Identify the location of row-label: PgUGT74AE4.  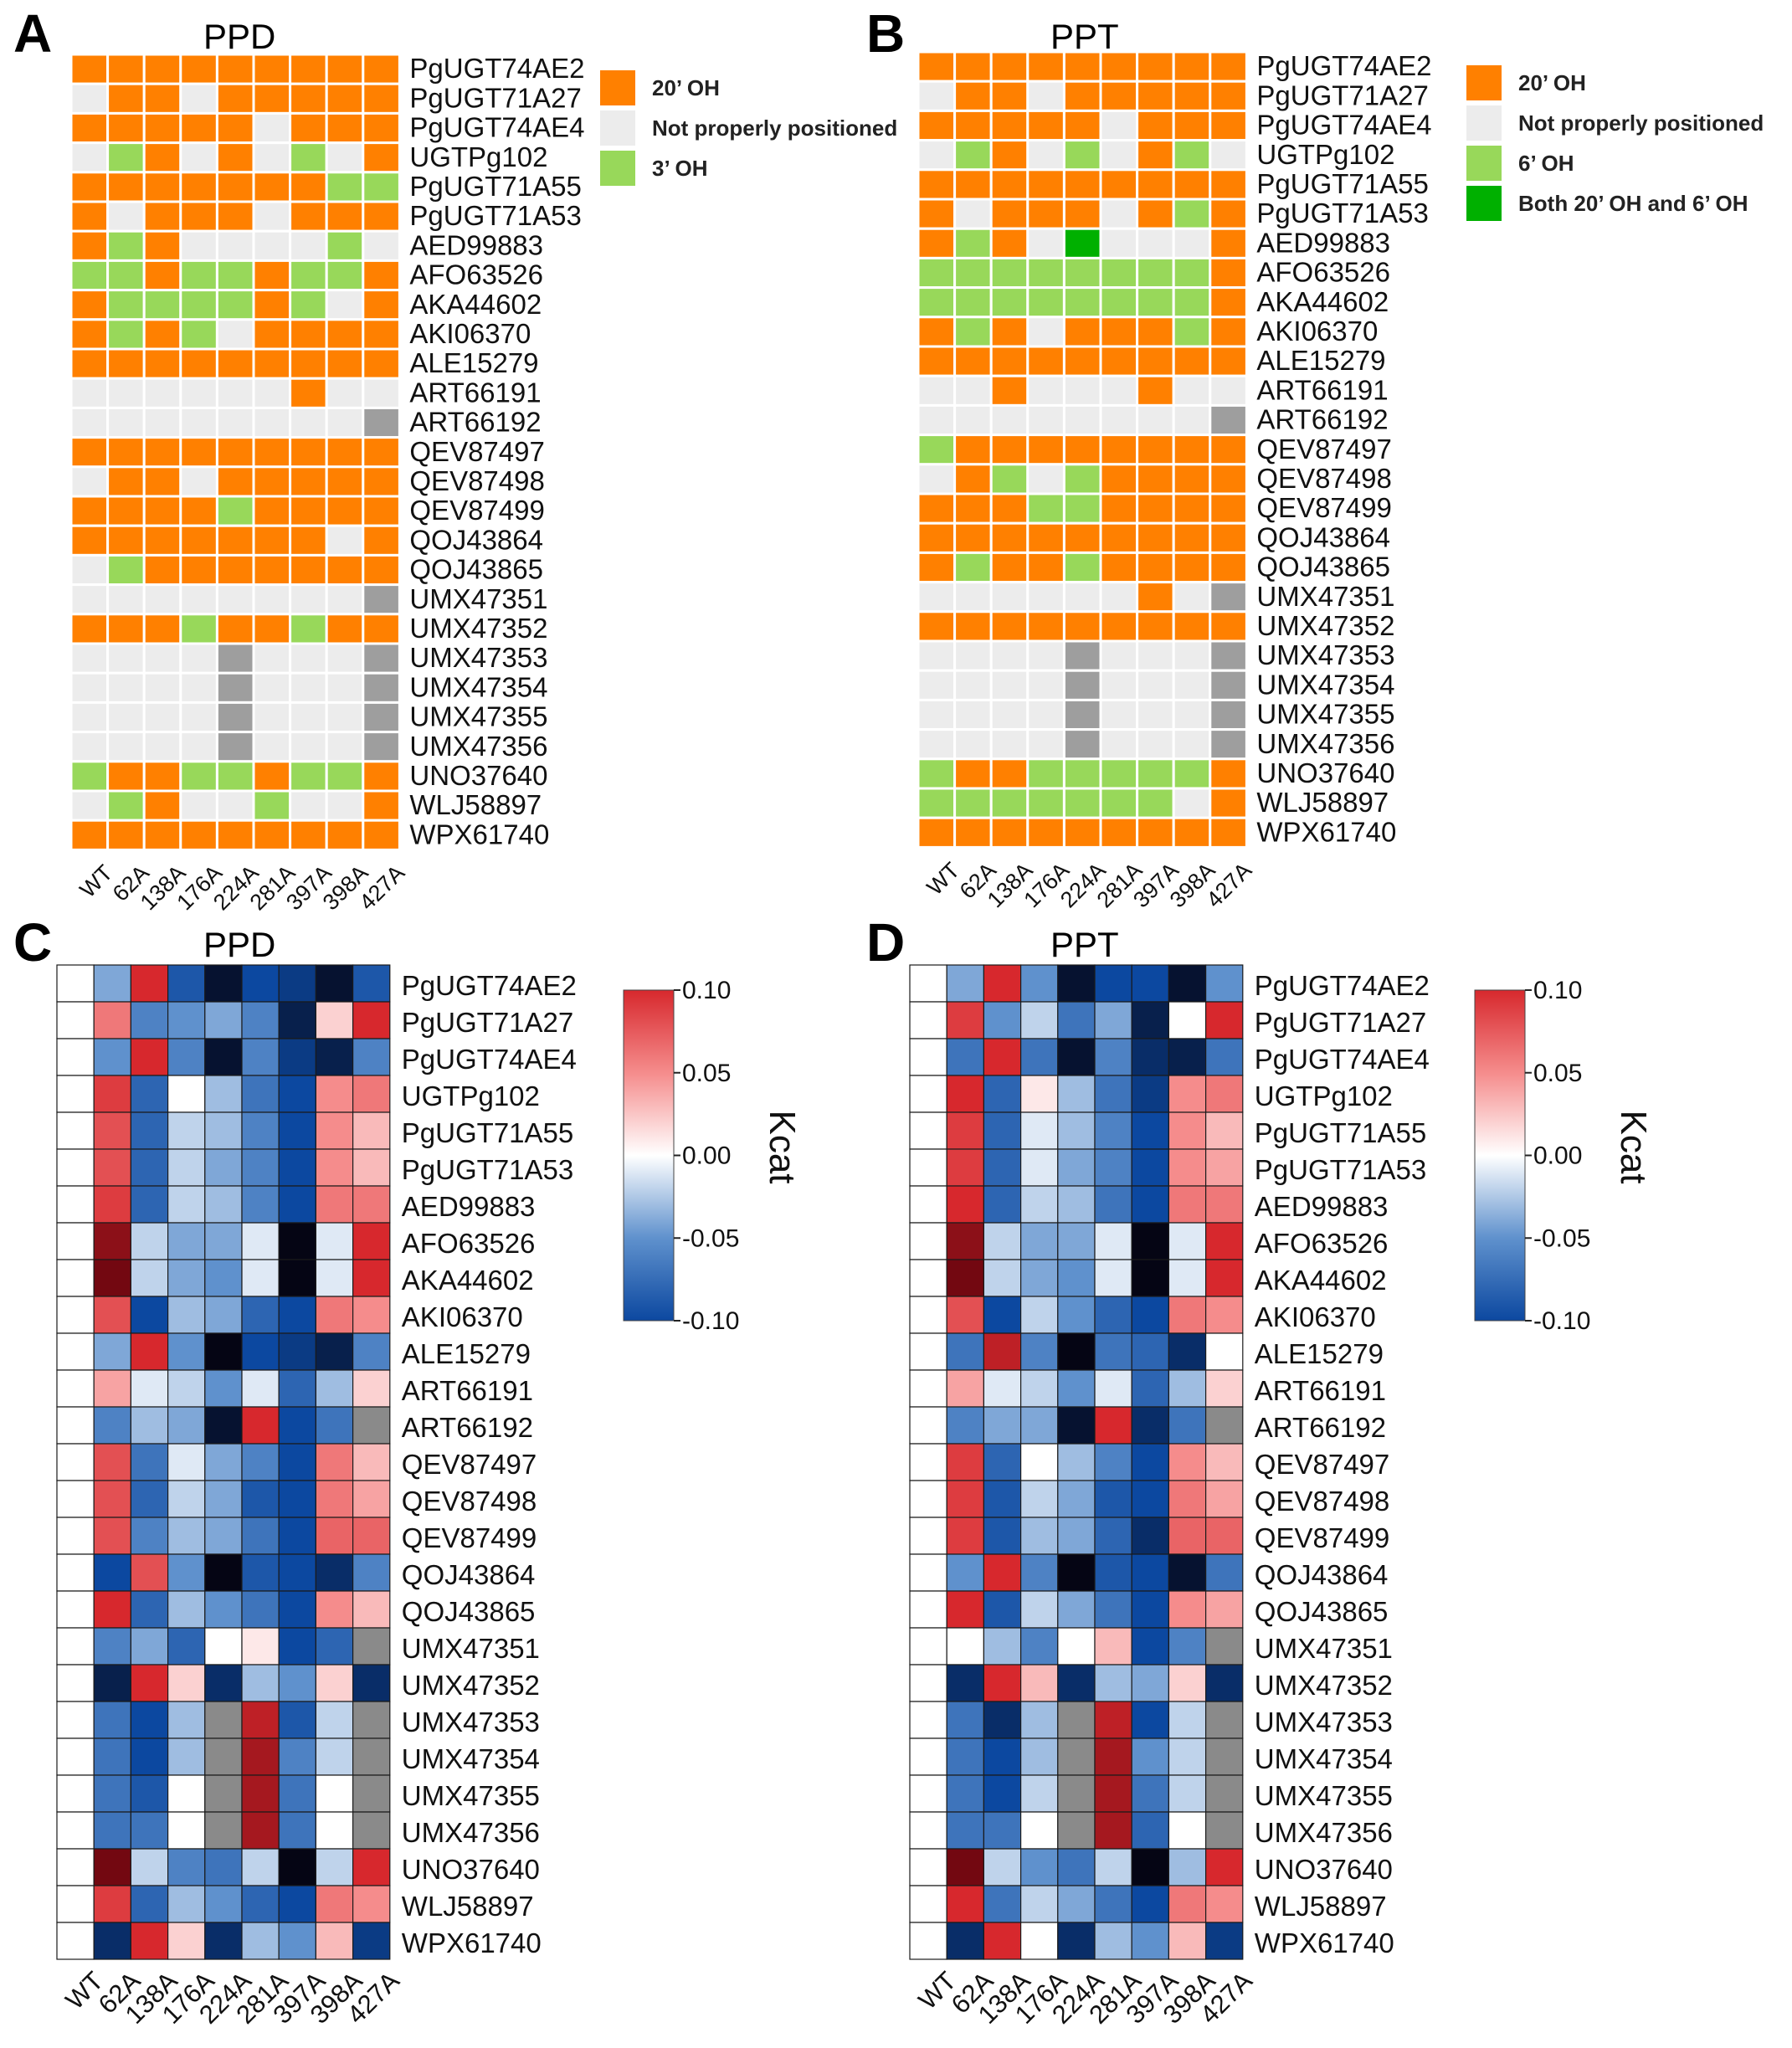
(496, 127).